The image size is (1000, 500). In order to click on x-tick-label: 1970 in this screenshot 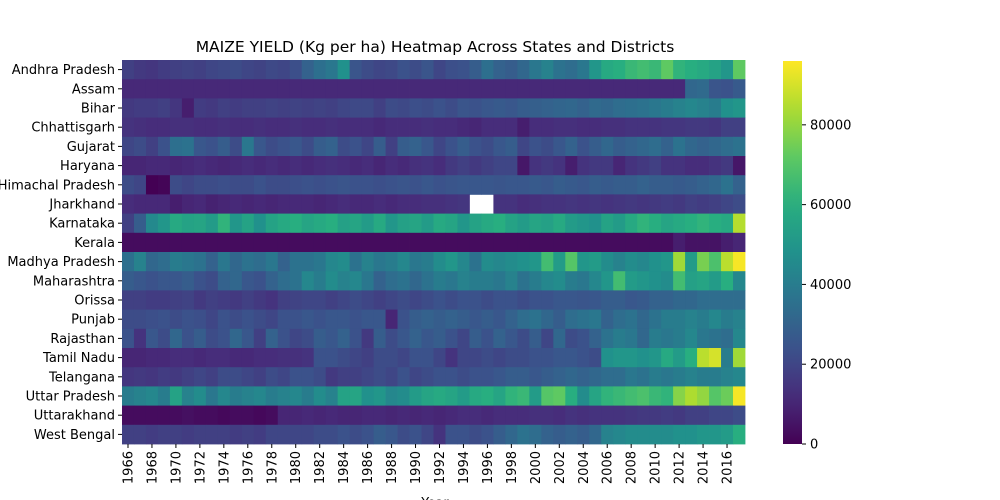, I will do `click(176, 467)`.